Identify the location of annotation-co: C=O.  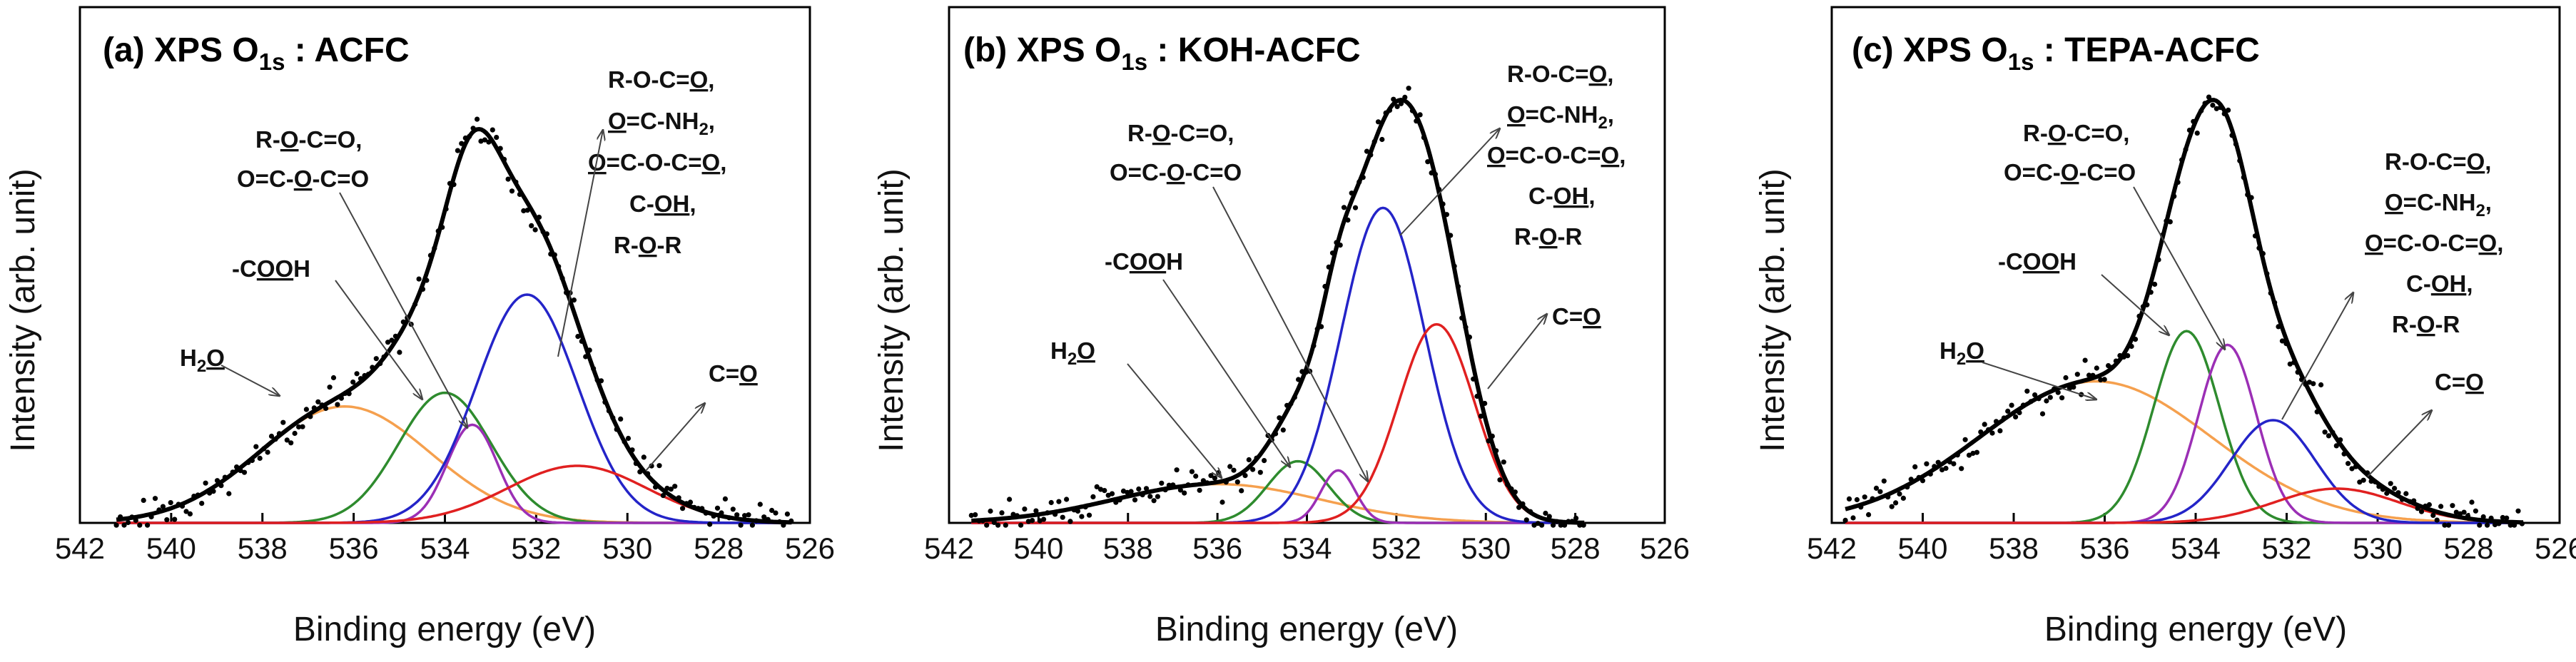
(734, 373).